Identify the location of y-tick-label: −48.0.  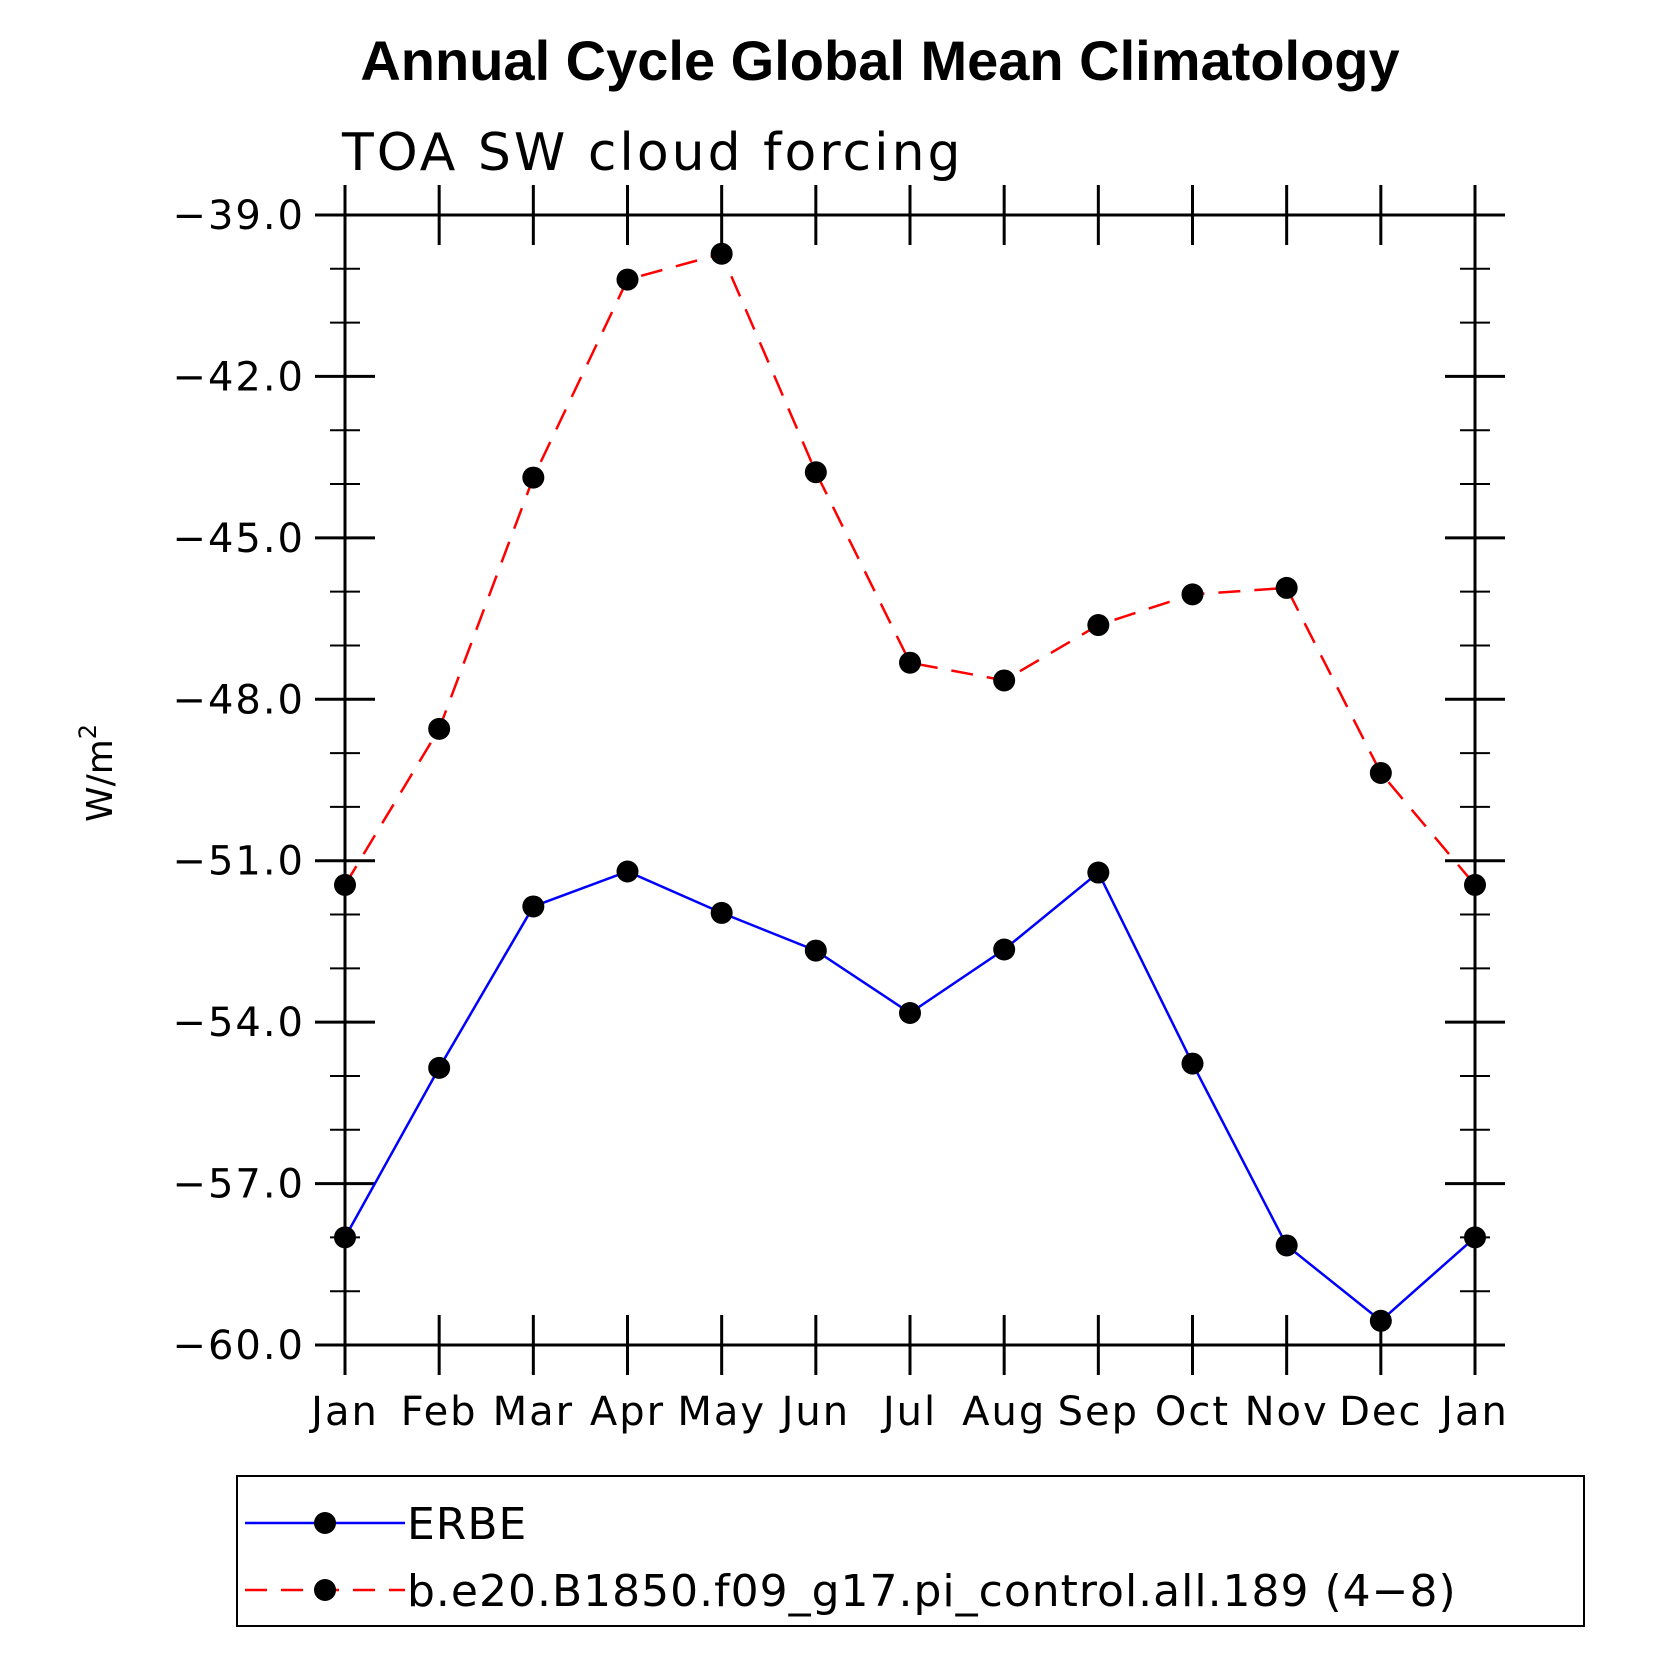
(238, 700).